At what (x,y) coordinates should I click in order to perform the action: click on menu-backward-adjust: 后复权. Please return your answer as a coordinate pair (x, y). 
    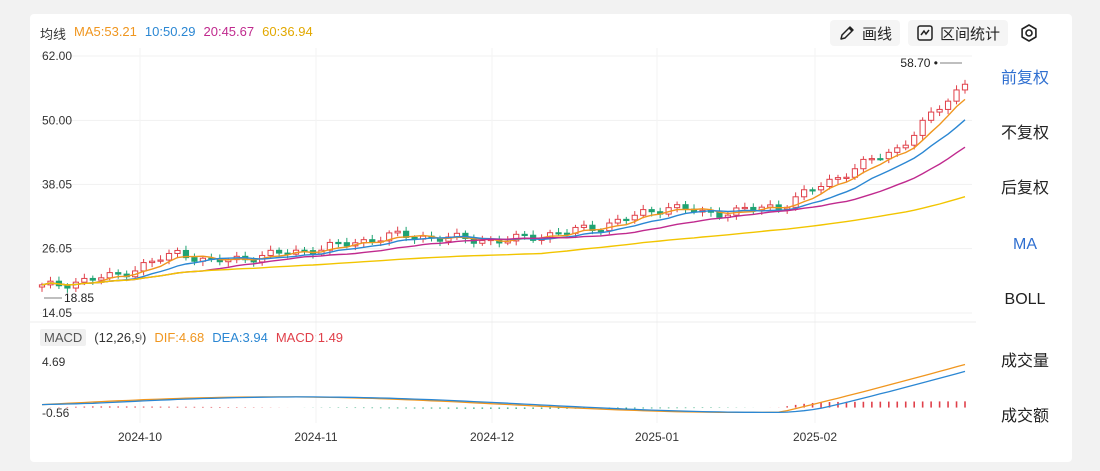
    Looking at the image, I should click on (1024, 188).